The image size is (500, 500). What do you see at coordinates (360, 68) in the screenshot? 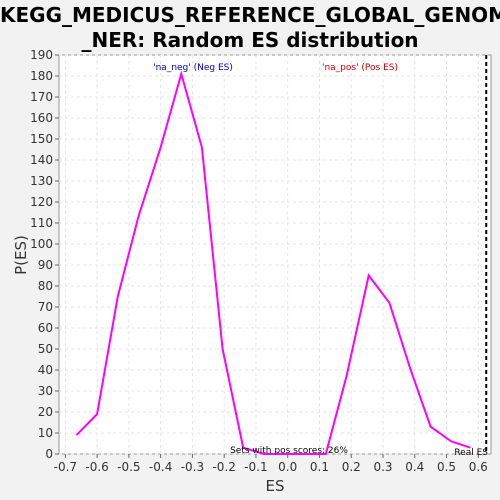
I see `pos-es-label: 'na_pos' (Pos ES)` at bounding box center [360, 68].